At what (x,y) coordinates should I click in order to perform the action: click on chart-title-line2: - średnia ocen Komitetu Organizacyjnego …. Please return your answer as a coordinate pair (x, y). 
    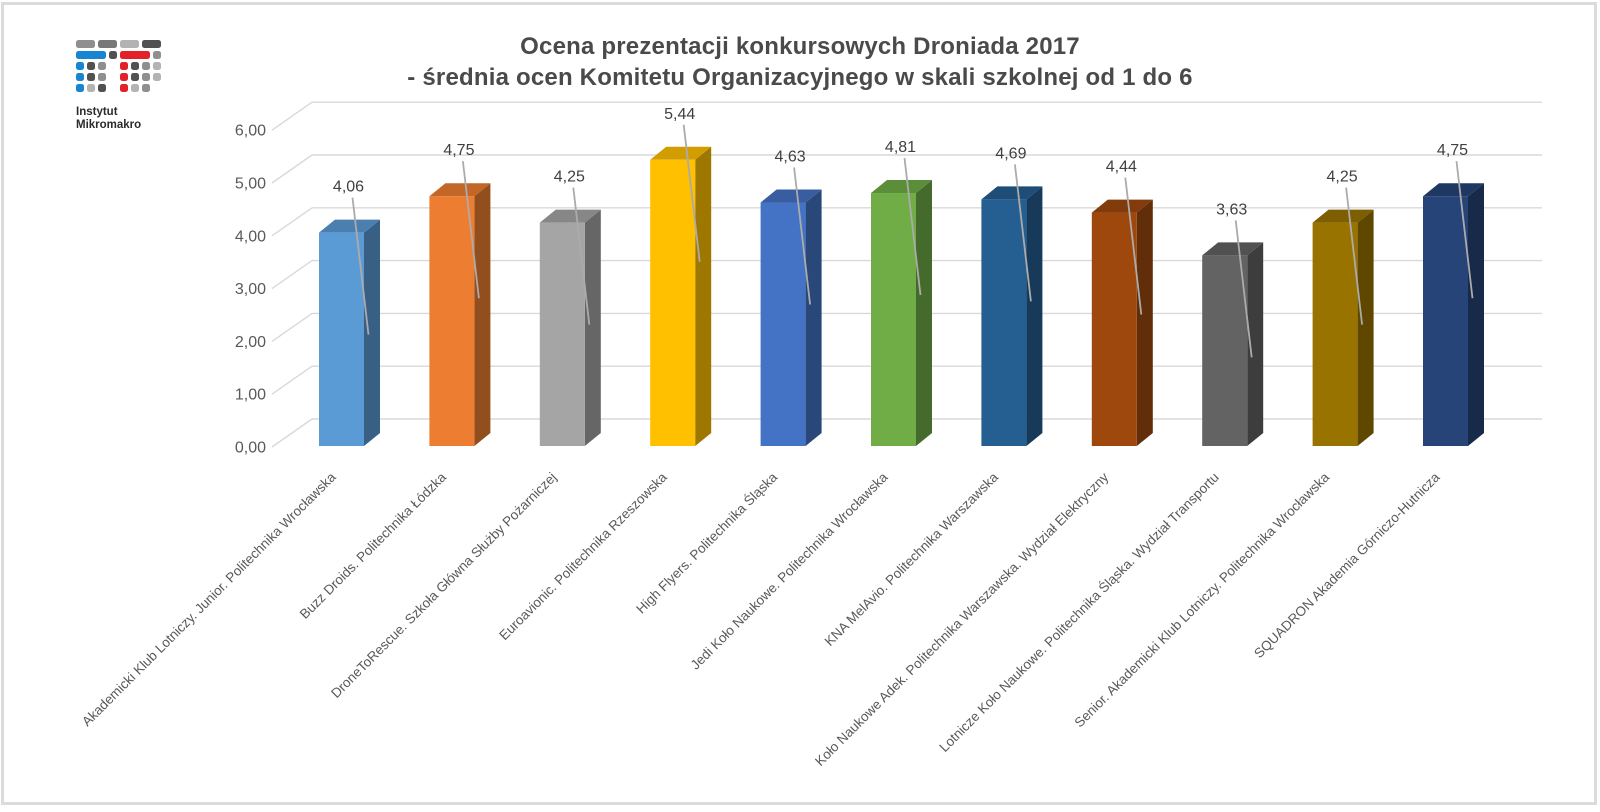
    Looking at the image, I should click on (800, 77).